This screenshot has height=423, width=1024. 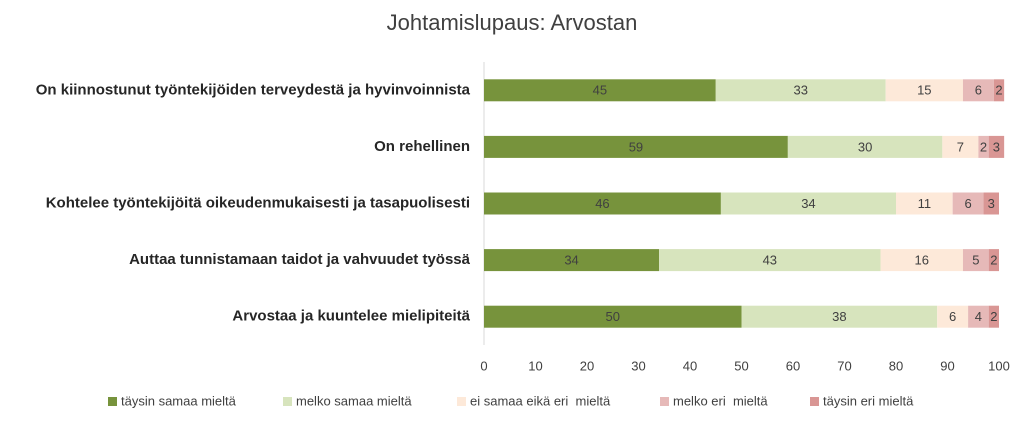 I want to click on x-tick-label: 30, so click(x=638, y=365).